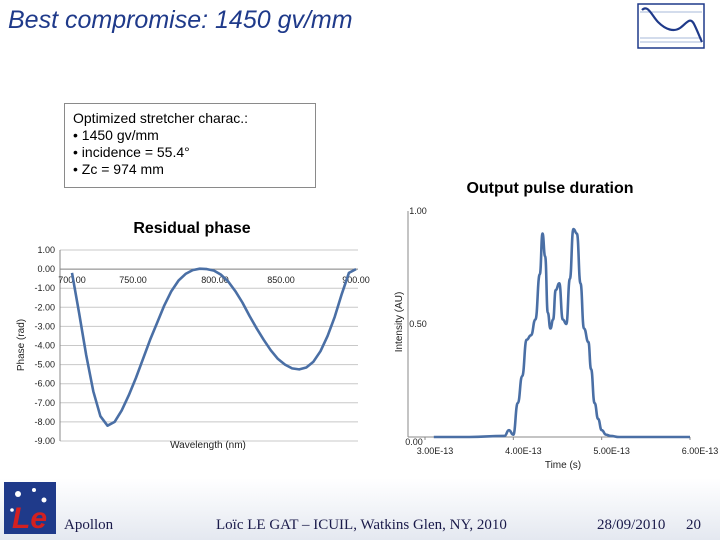 The height and width of the screenshot is (540, 720). I want to click on y-tick-label: -8.00, so click(44, 422).